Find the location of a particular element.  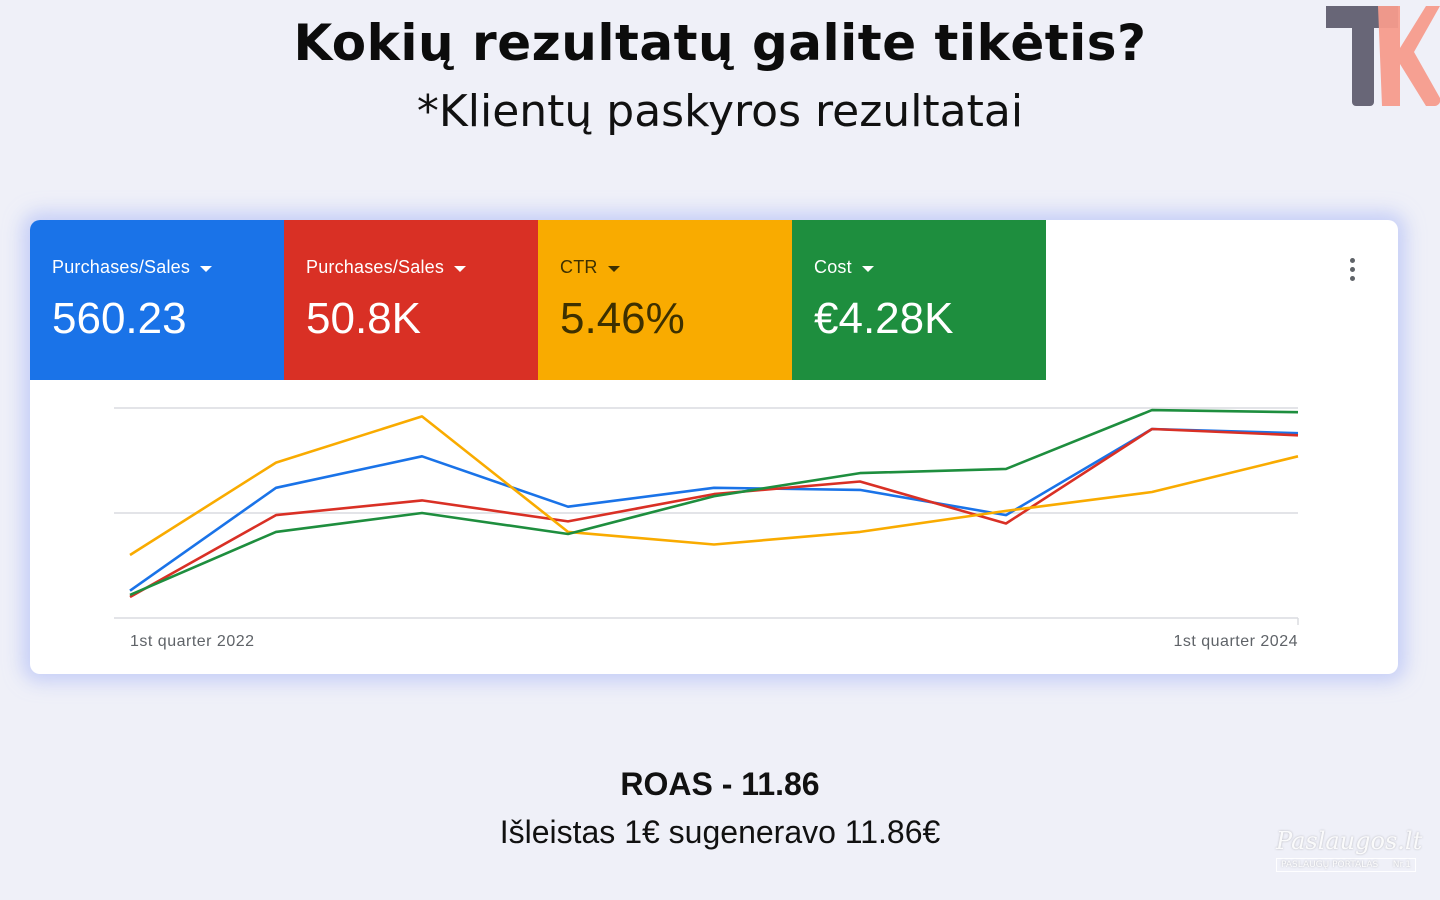

metric-label: Cost is located at coordinates (844, 267).